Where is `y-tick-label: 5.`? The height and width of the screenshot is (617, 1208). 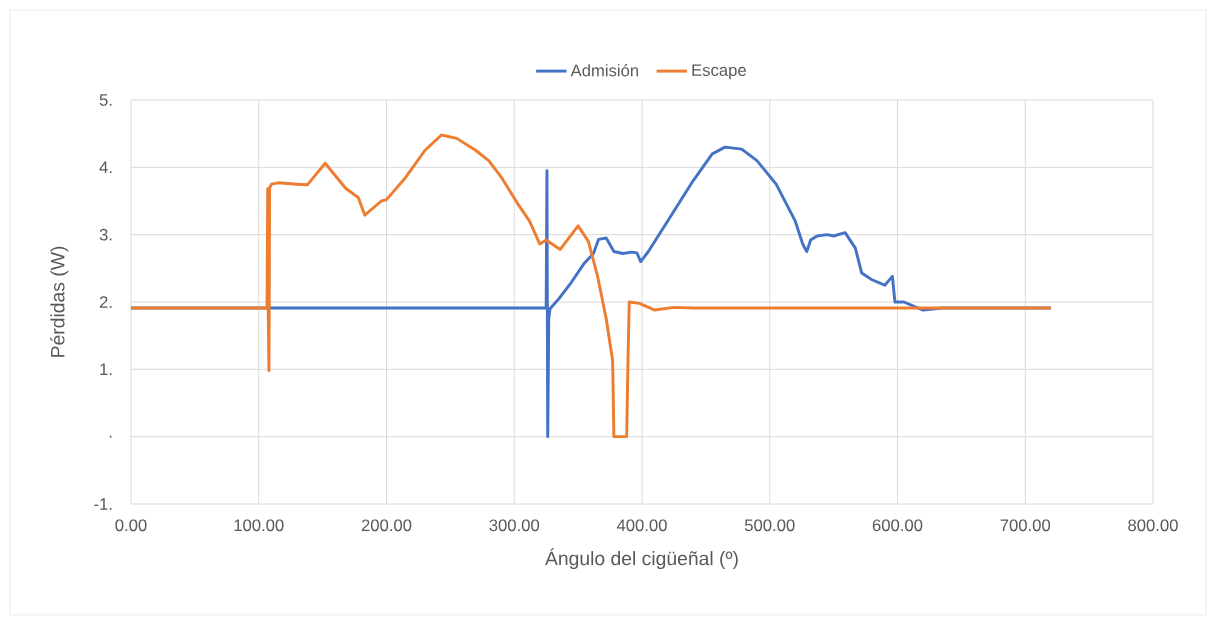
y-tick-label: 5. is located at coordinates (105, 100).